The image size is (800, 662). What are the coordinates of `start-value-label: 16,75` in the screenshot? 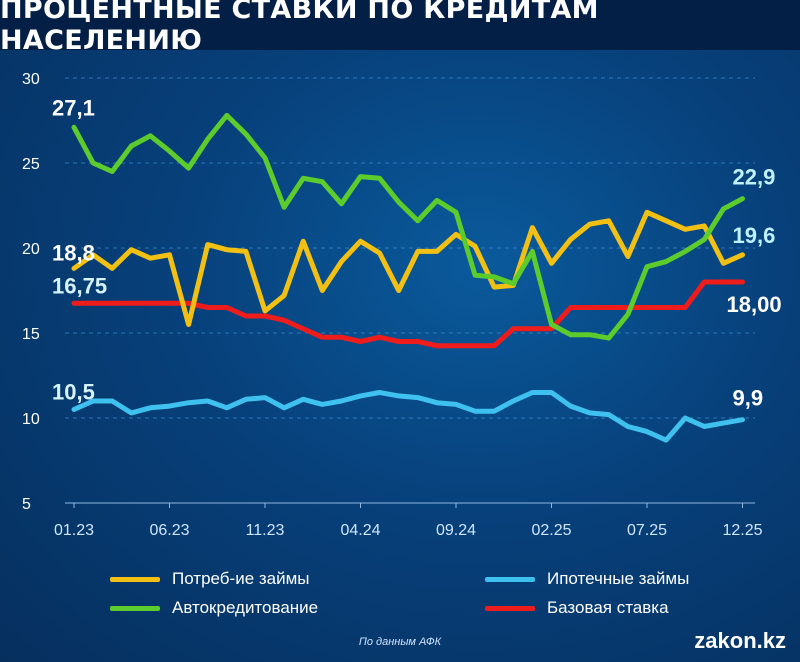 It's located at (79, 285).